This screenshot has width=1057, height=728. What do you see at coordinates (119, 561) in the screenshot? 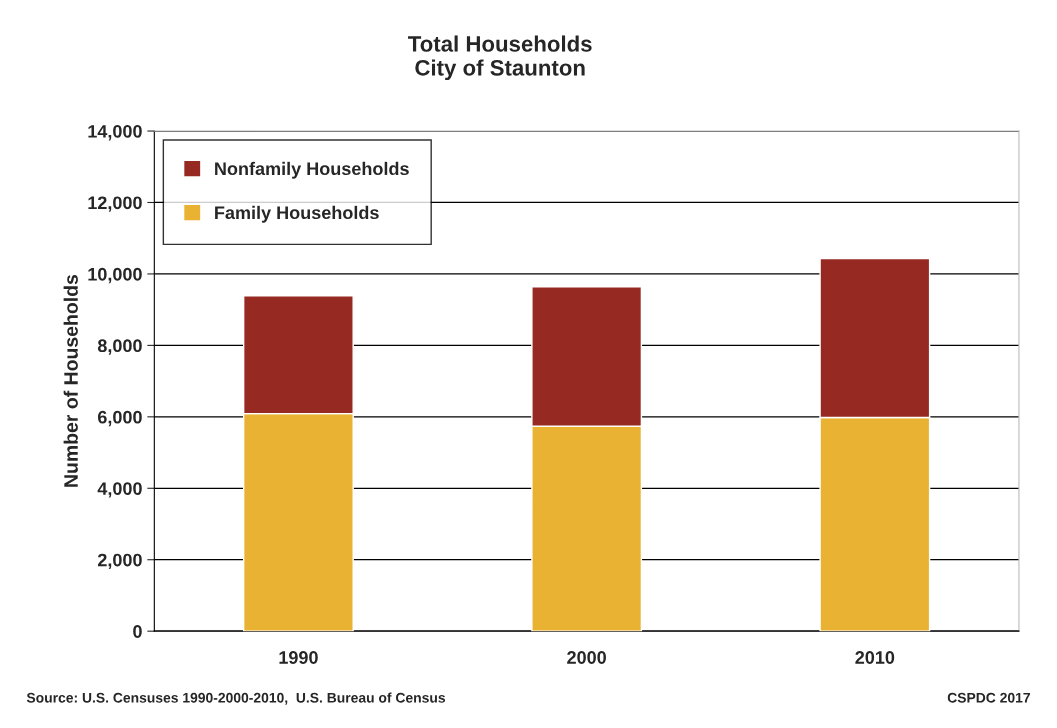
I see `y-tick-label: 2,000` at bounding box center [119, 561].